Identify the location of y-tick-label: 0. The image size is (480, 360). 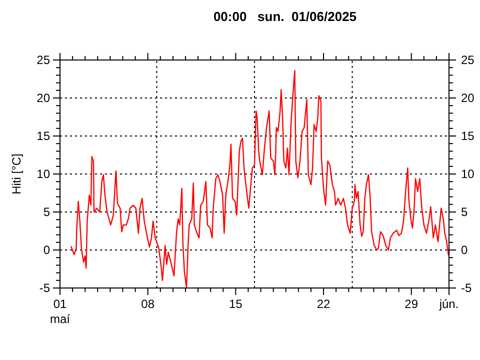
(46, 250).